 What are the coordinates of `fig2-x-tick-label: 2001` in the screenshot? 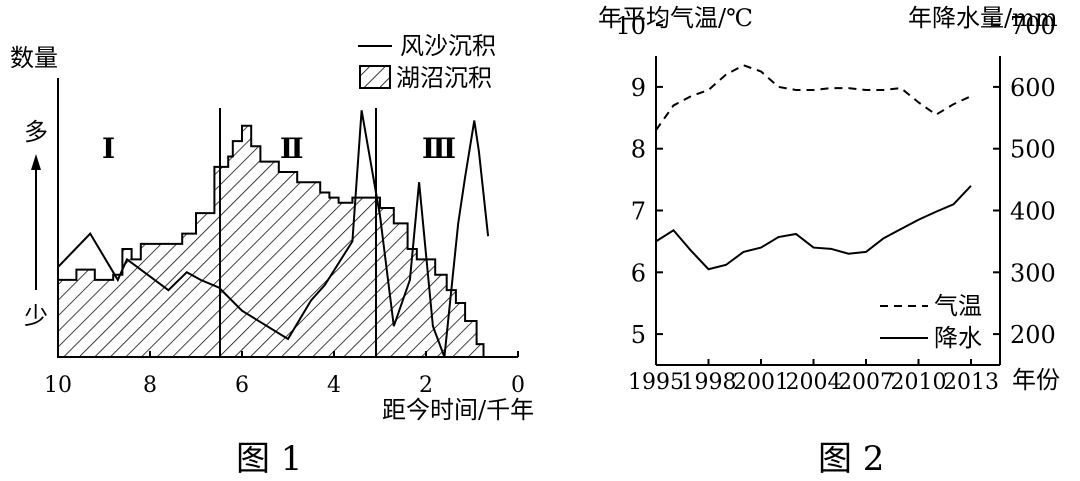 It's located at (761, 382).